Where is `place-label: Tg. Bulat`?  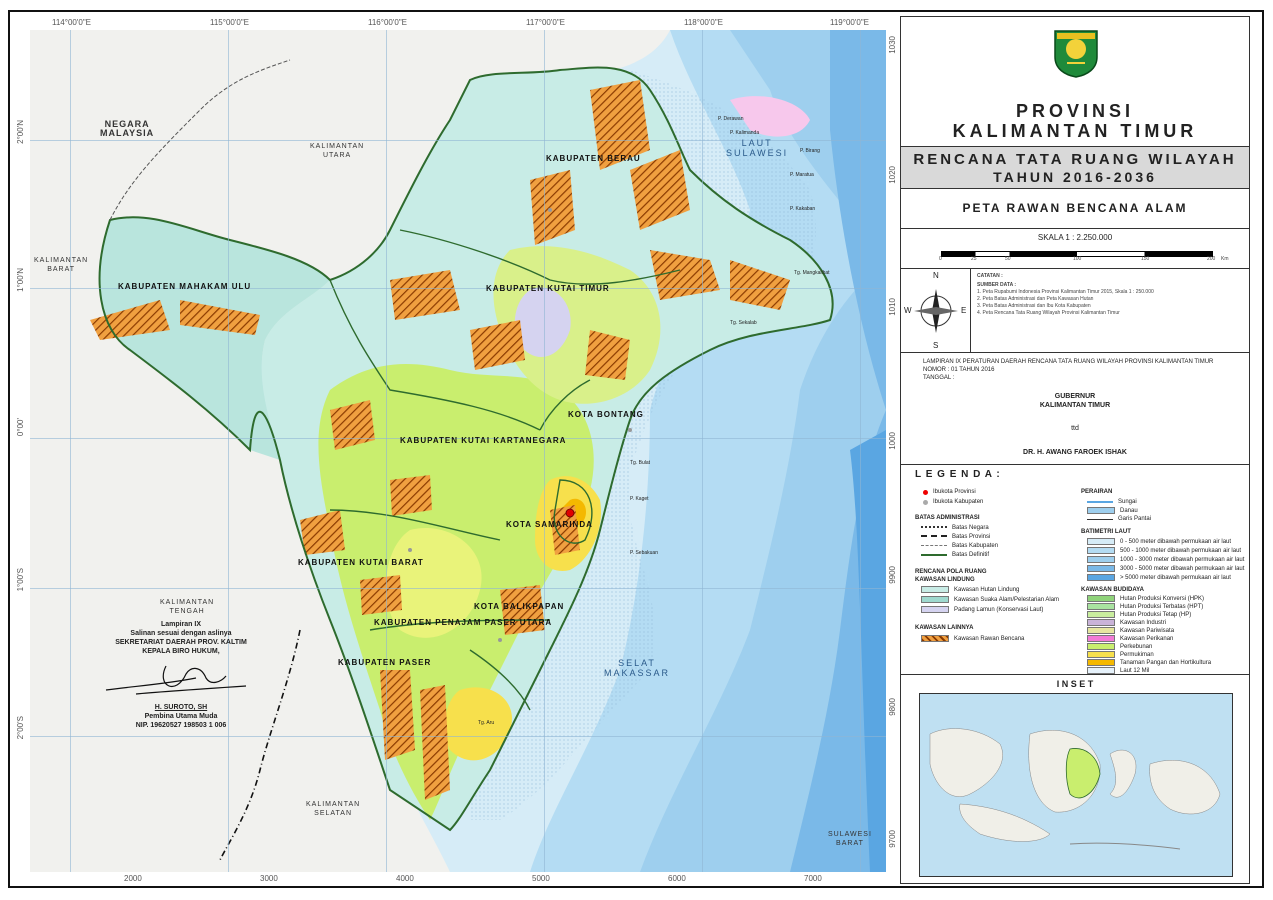 place-label: Tg. Bulat is located at coordinates (640, 463).